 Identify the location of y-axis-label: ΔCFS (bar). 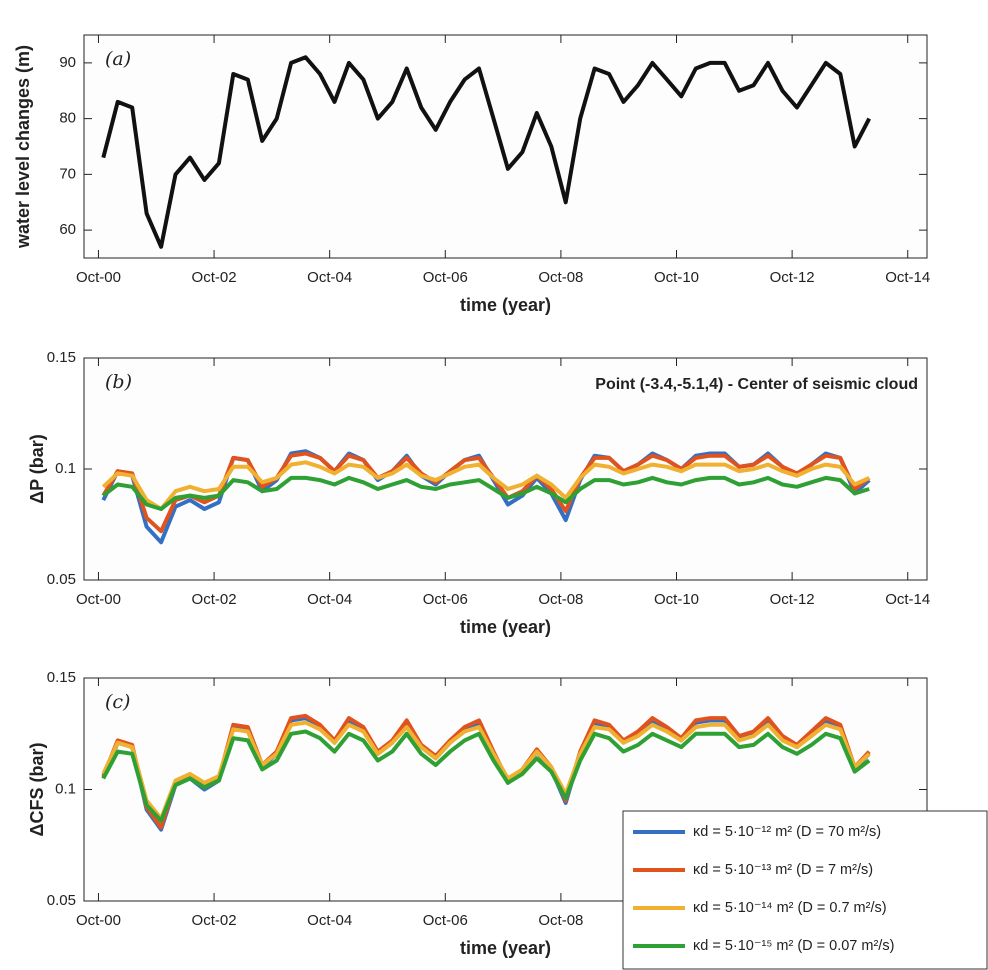
(37, 790).